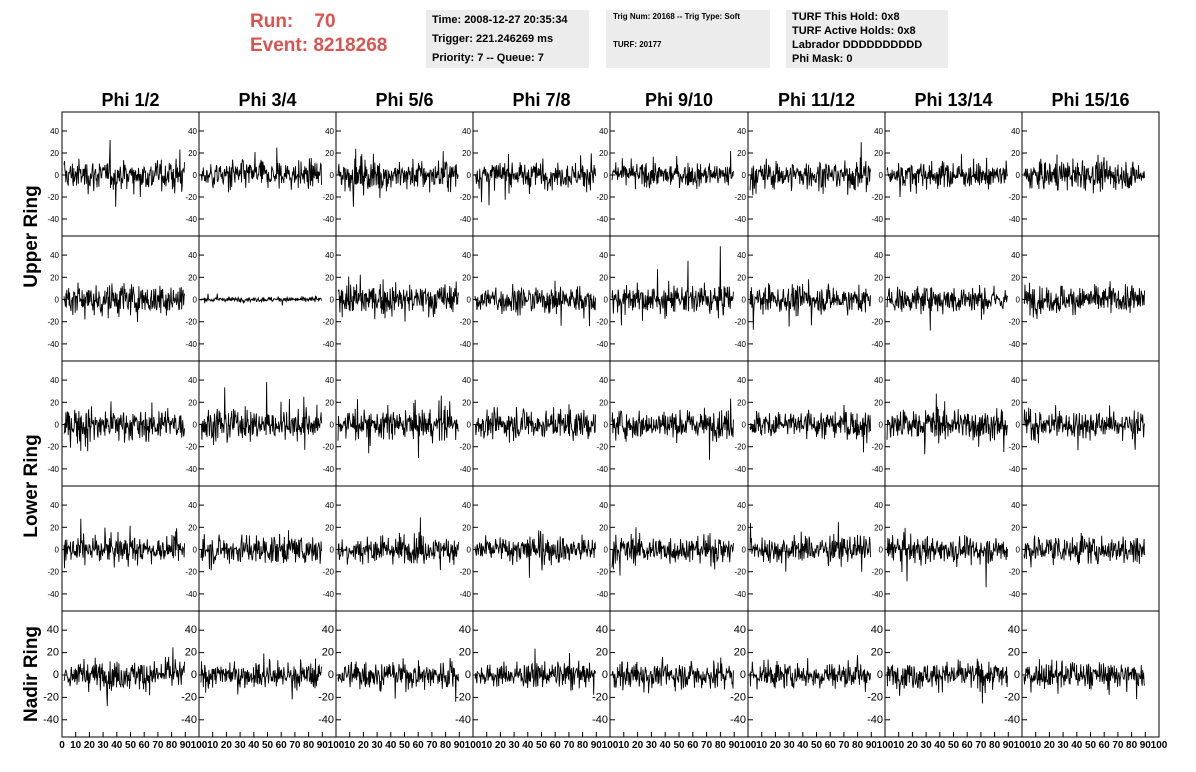 The image size is (1196, 772). Describe the element at coordinates (816, 100) in the screenshot. I see `column-title: Phi 11/12` at that location.